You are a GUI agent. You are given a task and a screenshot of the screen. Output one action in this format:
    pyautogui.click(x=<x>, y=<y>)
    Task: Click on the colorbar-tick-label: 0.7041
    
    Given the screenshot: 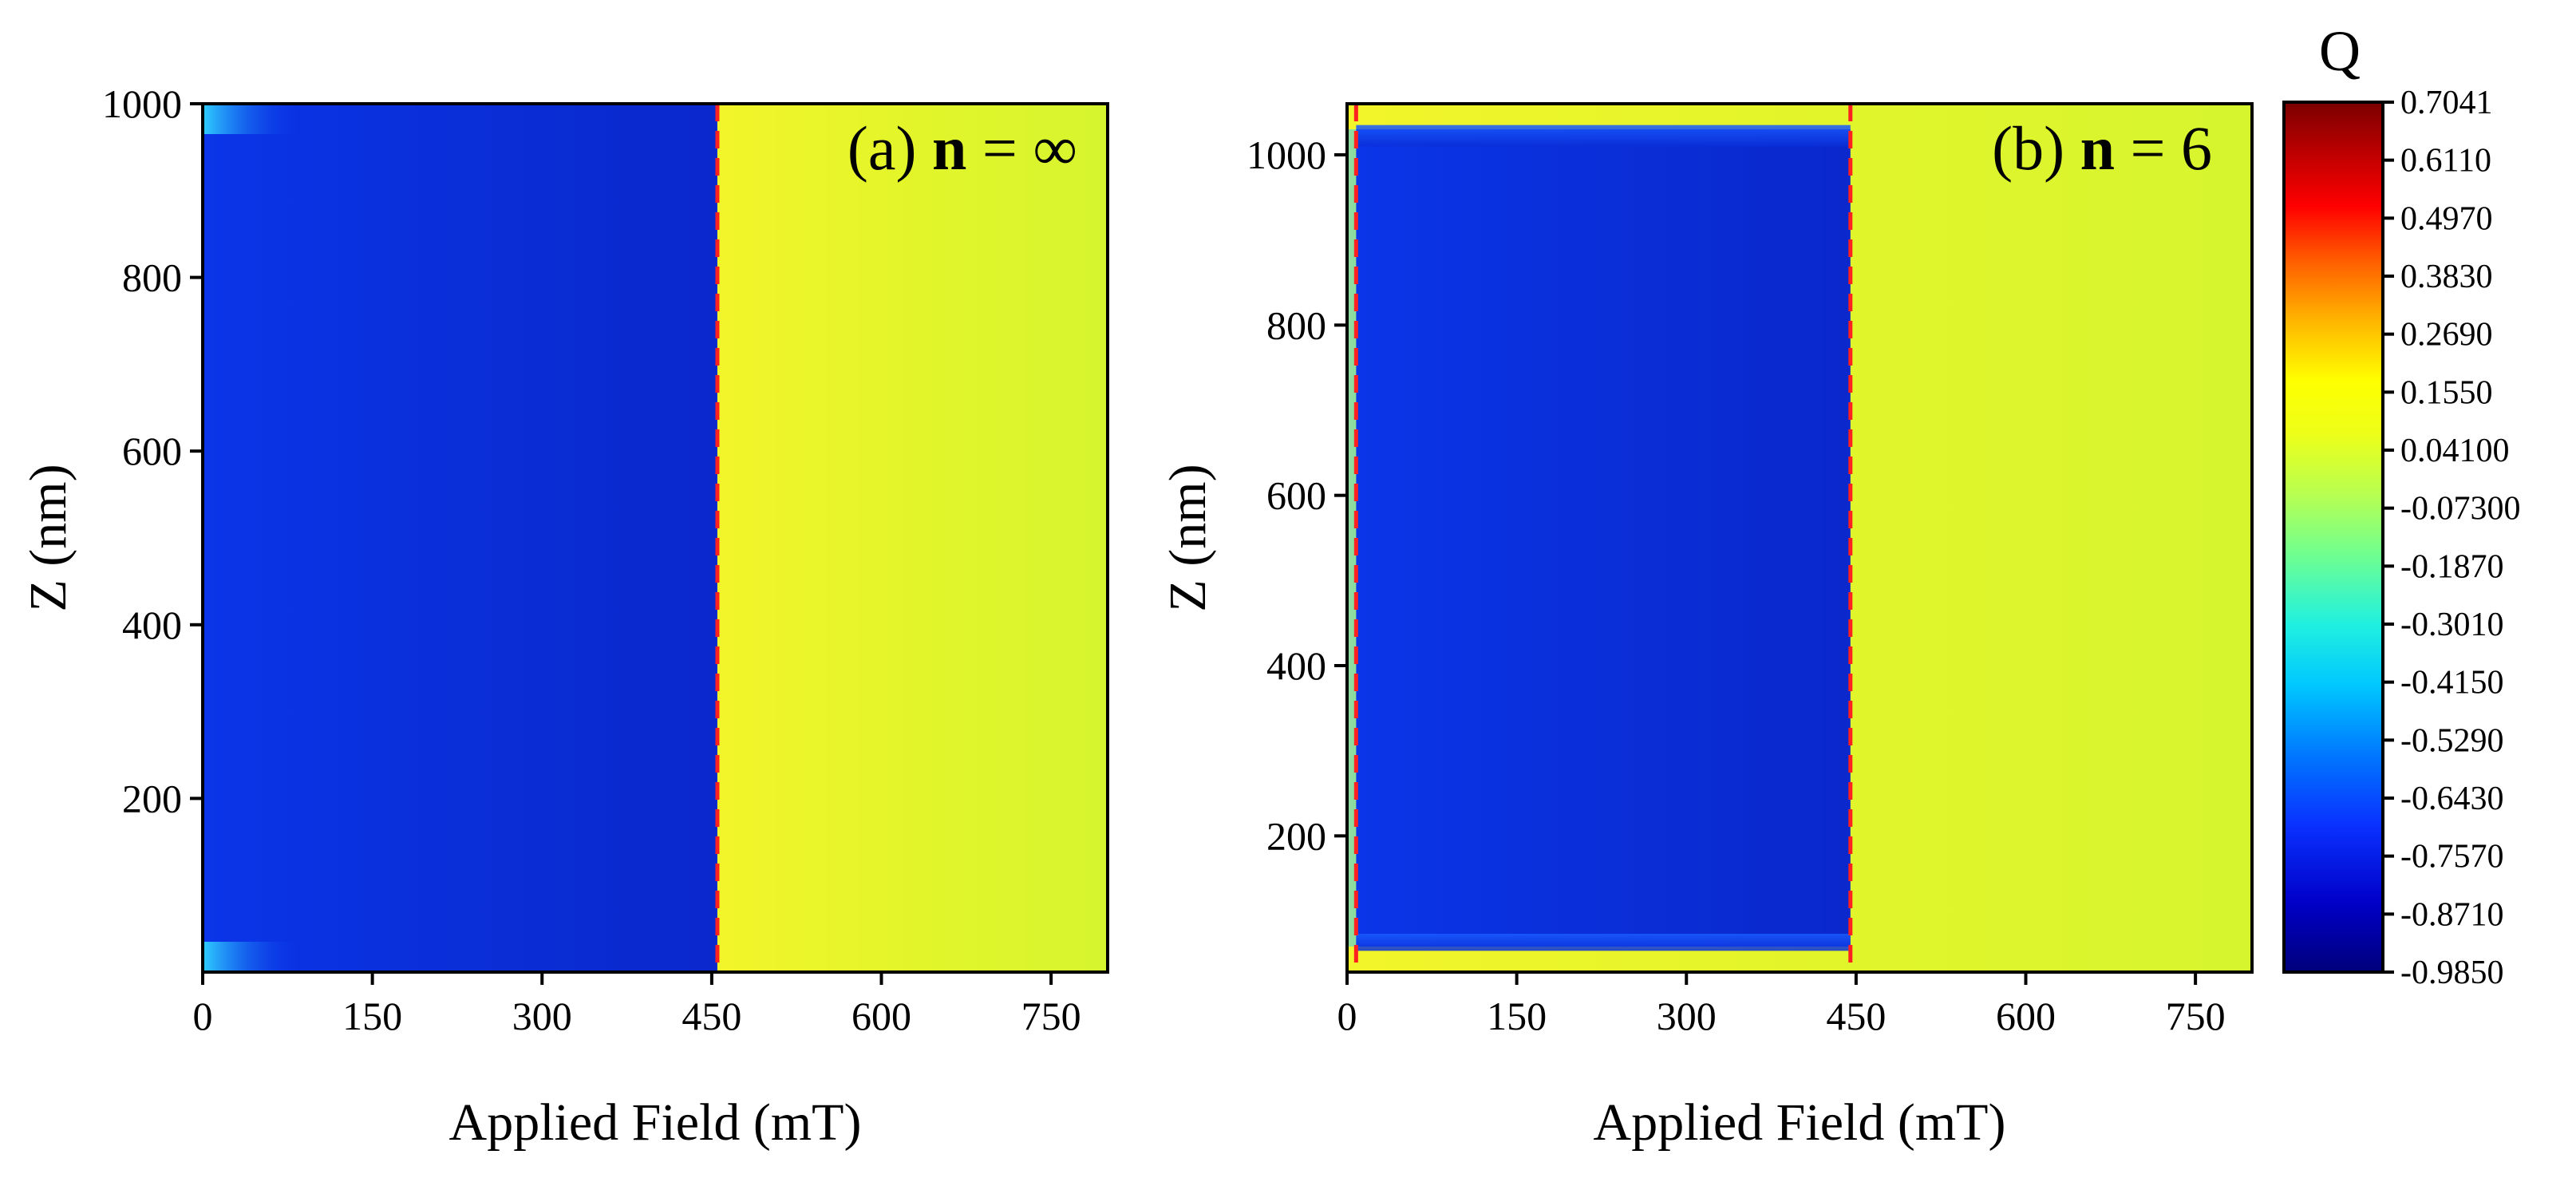 What is the action you would take?
    pyautogui.click(x=2446, y=103)
    